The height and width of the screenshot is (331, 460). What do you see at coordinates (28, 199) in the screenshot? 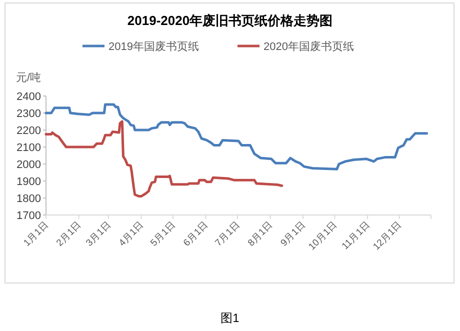
I see `y-tick-label: 1800` at bounding box center [28, 199].